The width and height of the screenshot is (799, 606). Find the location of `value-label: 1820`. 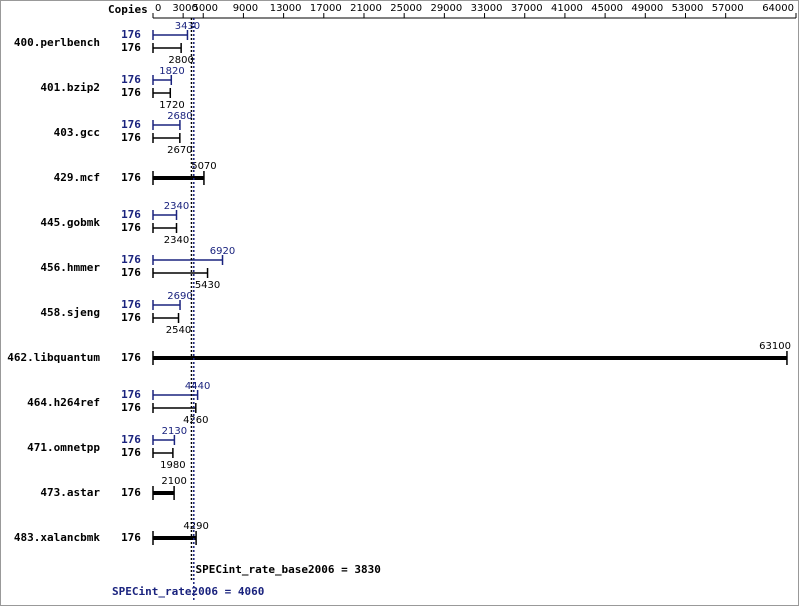

value-label: 1820 is located at coordinates (171, 71).